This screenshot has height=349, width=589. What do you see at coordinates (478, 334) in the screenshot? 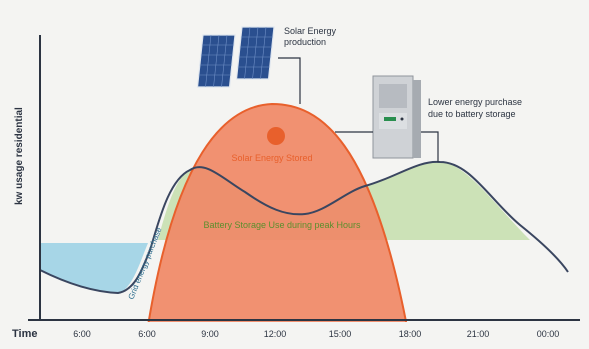
I see `x-tick-7: 21:00` at bounding box center [478, 334].